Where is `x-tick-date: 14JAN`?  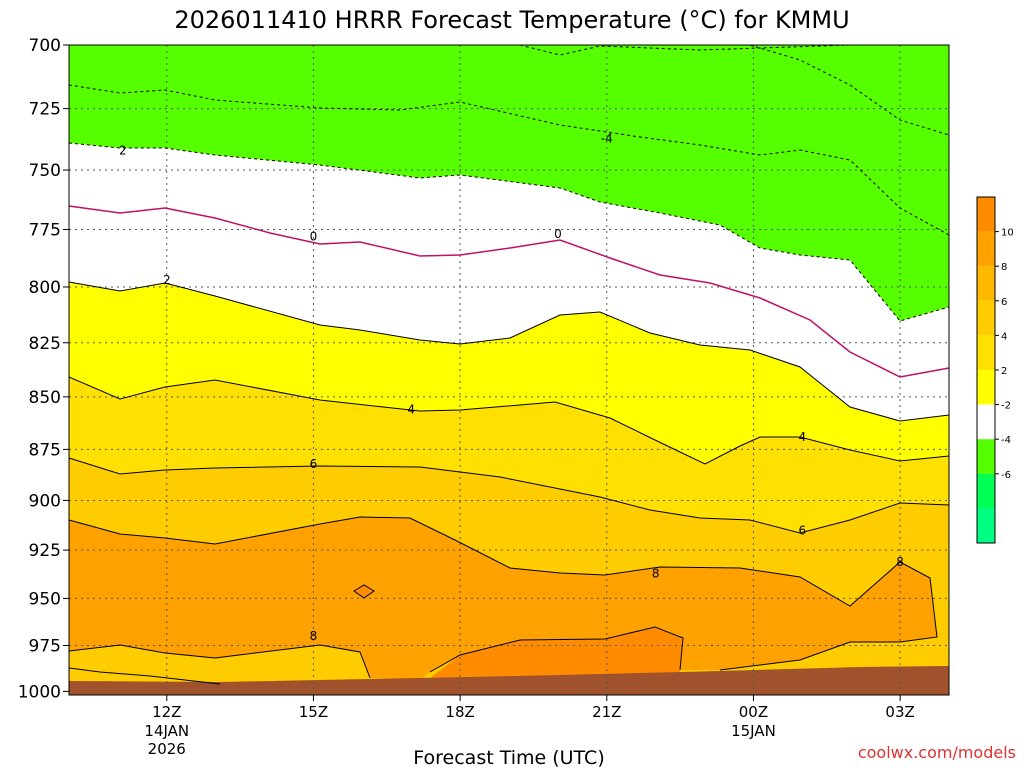 x-tick-date: 14JAN is located at coordinates (166, 731).